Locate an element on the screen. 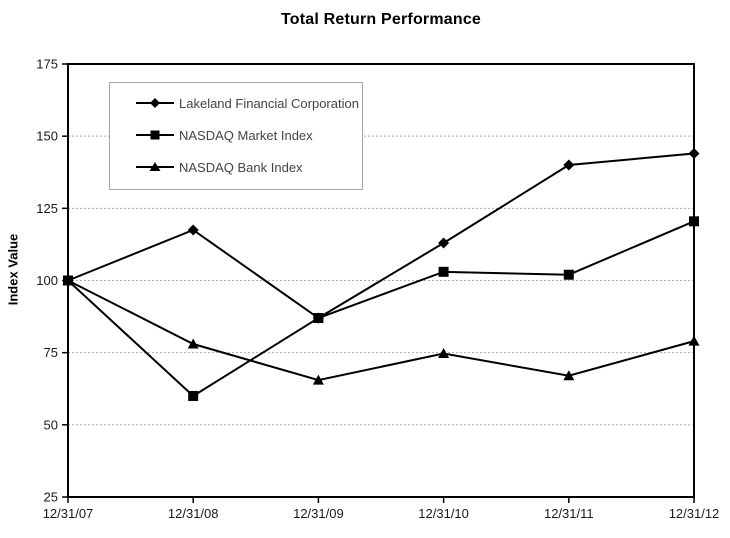 The height and width of the screenshot is (538, 730). legend-item-nasdaq-bank: NASDAQ Bank Index is located at coordinates (249, 167).